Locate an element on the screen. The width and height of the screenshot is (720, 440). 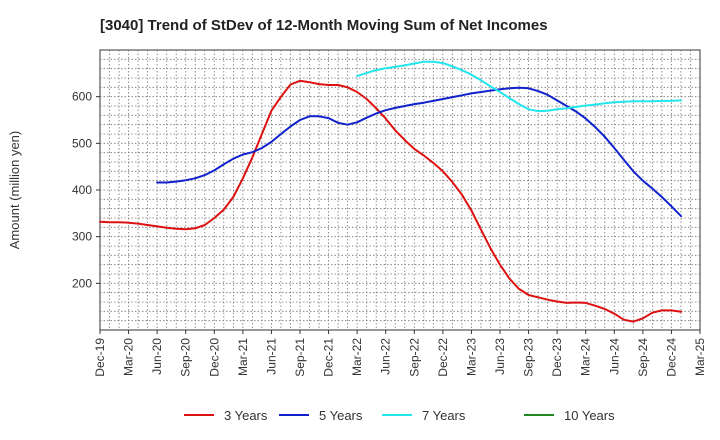
x-tick-label: Jun-20 is located at coordinates (157, 356).